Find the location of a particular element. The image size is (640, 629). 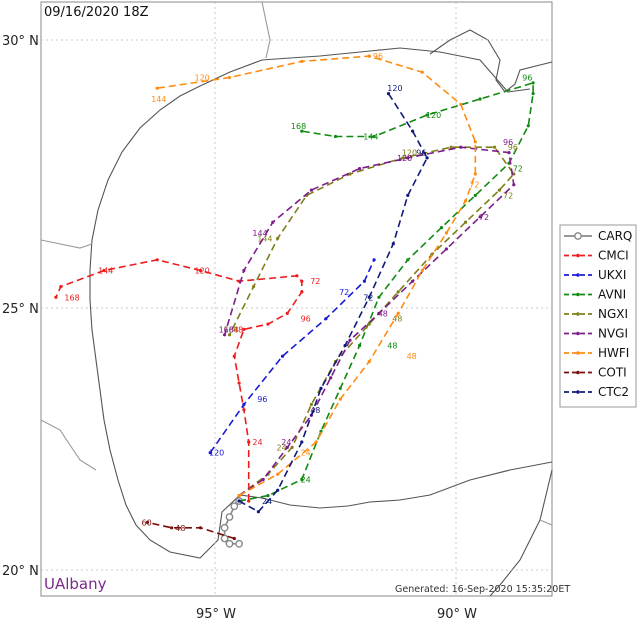

forecast-datetime: 09/16/2020 18Z is located at coordinates (96, 12).